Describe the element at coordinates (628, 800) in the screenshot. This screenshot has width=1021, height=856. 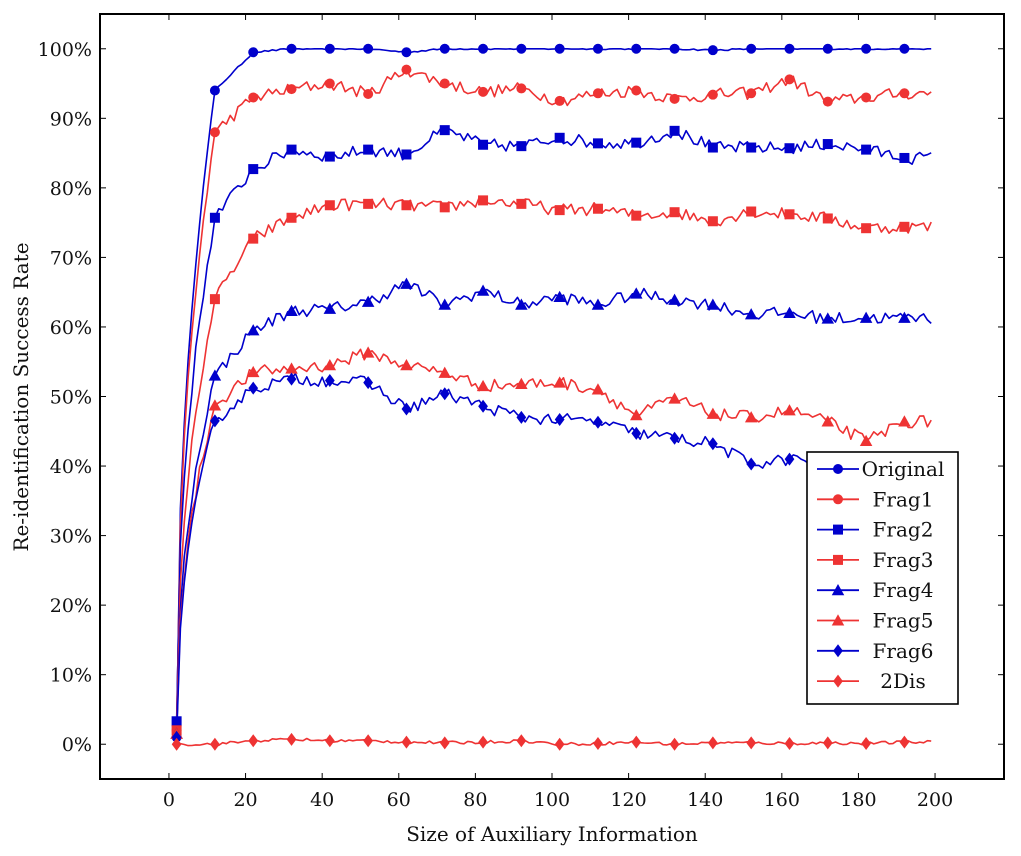
I see `x-tick-label: 120` at that location.